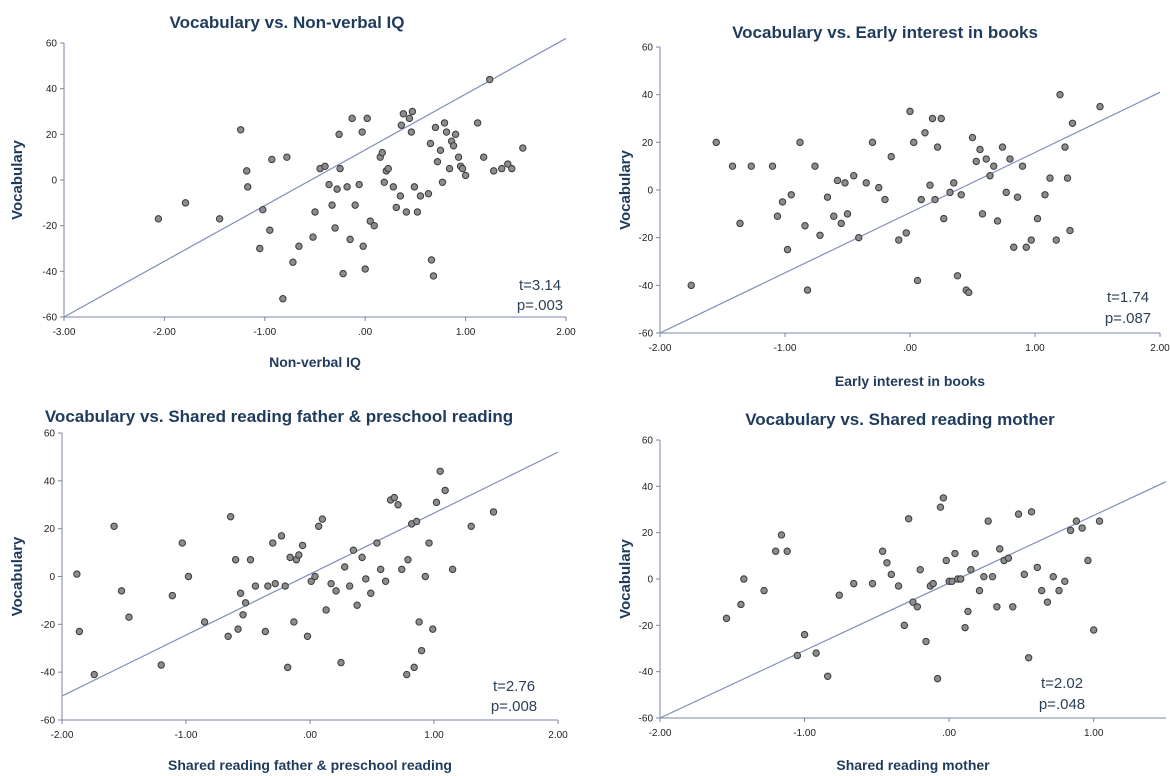  What do you see at coordinates (287, 22) in the screenshot?
I see `chart-title: Vocabulary vs. Non-verbal IQ` at bounding box center [287, 22].